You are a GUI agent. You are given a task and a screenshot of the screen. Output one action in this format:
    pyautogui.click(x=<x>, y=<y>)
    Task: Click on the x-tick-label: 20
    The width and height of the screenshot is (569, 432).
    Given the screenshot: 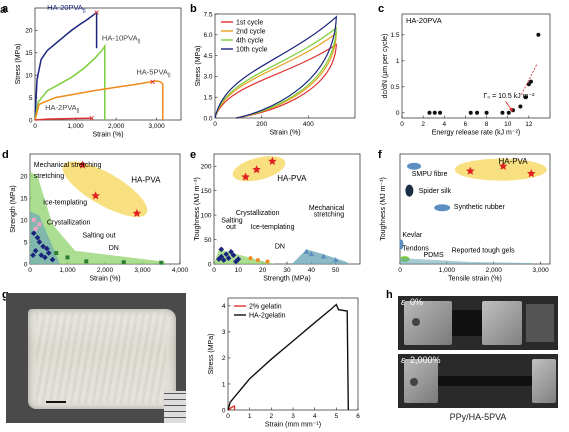 What is the action you would take?
    pyautogui.click(x=263, y=270)
    